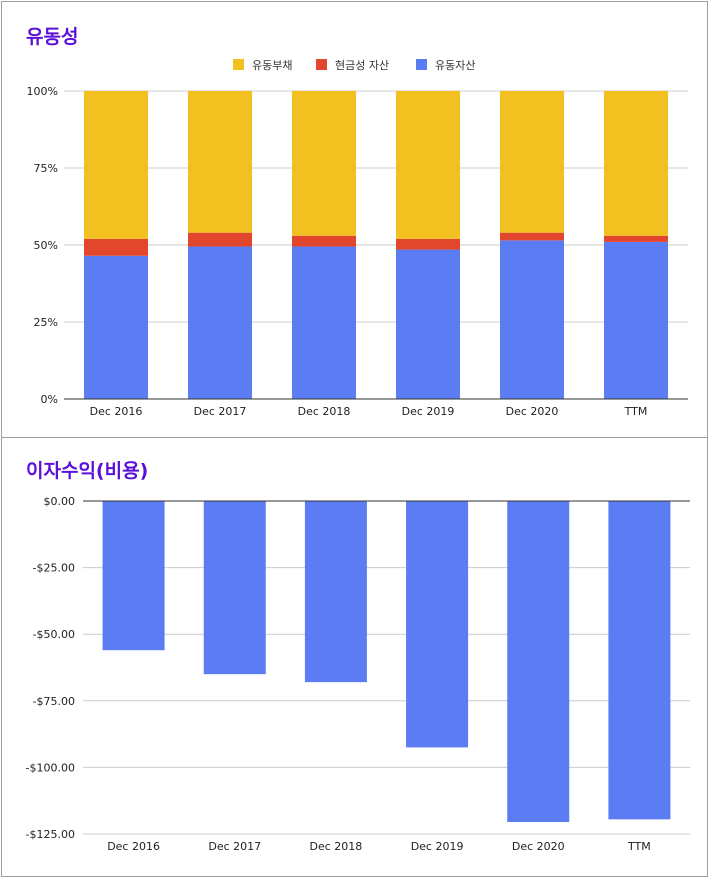 Image resolution: width=710 pixels, height=878 pixels. I want to click on y-tick-label: 100%, so click(42, 91).